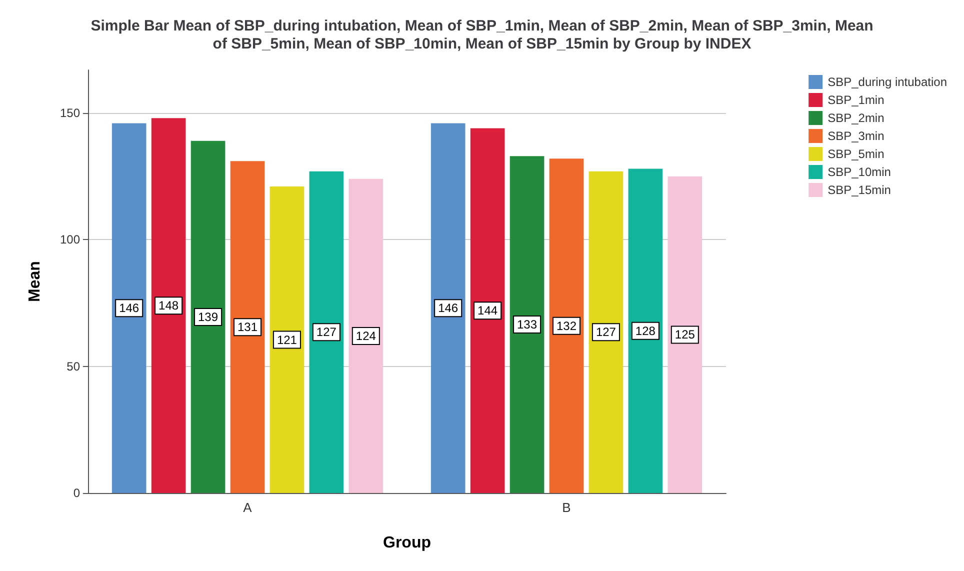  I want to click on data-label: 121, so click(287, 339).